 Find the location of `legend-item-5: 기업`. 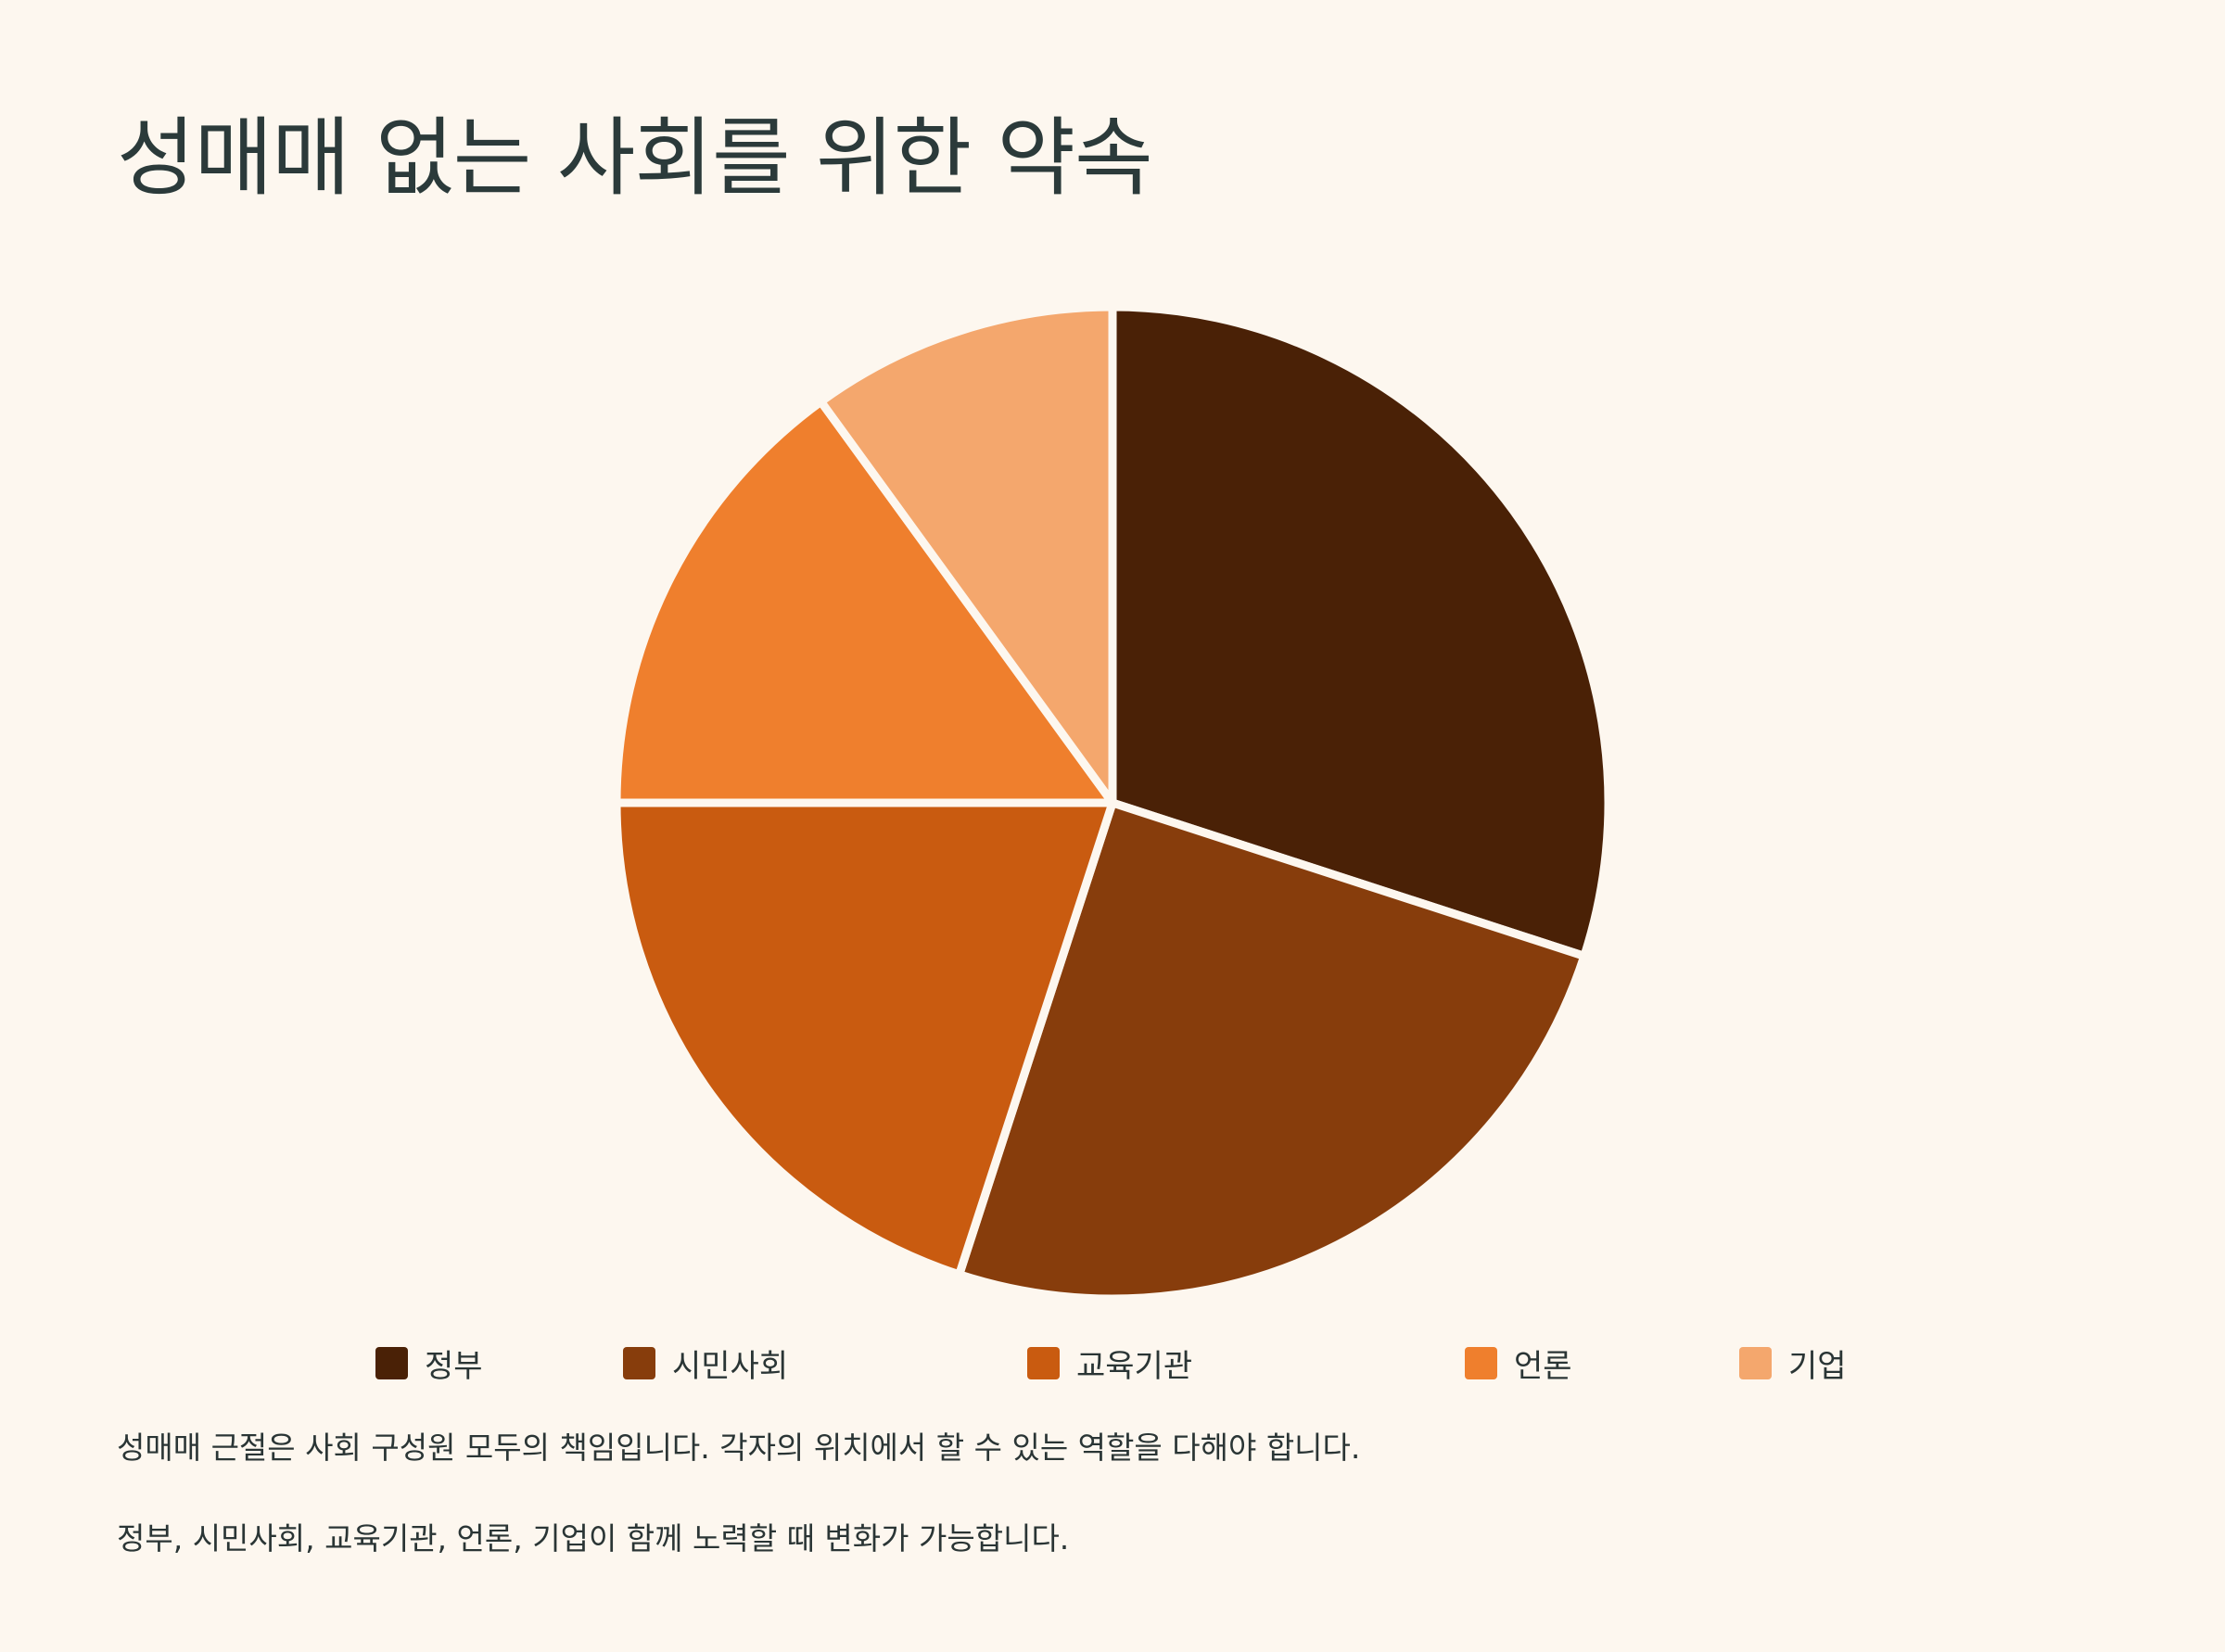

legend-item-5: 기업 is located at coordinates (1793, 1363).